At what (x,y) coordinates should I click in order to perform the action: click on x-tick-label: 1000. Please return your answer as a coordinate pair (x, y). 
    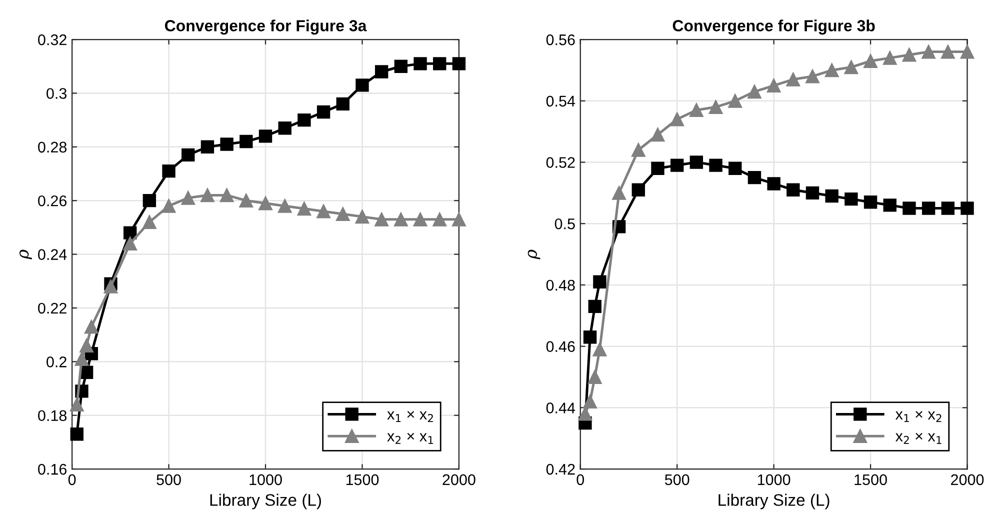
    Looking at the image, I should click on (774, 480).